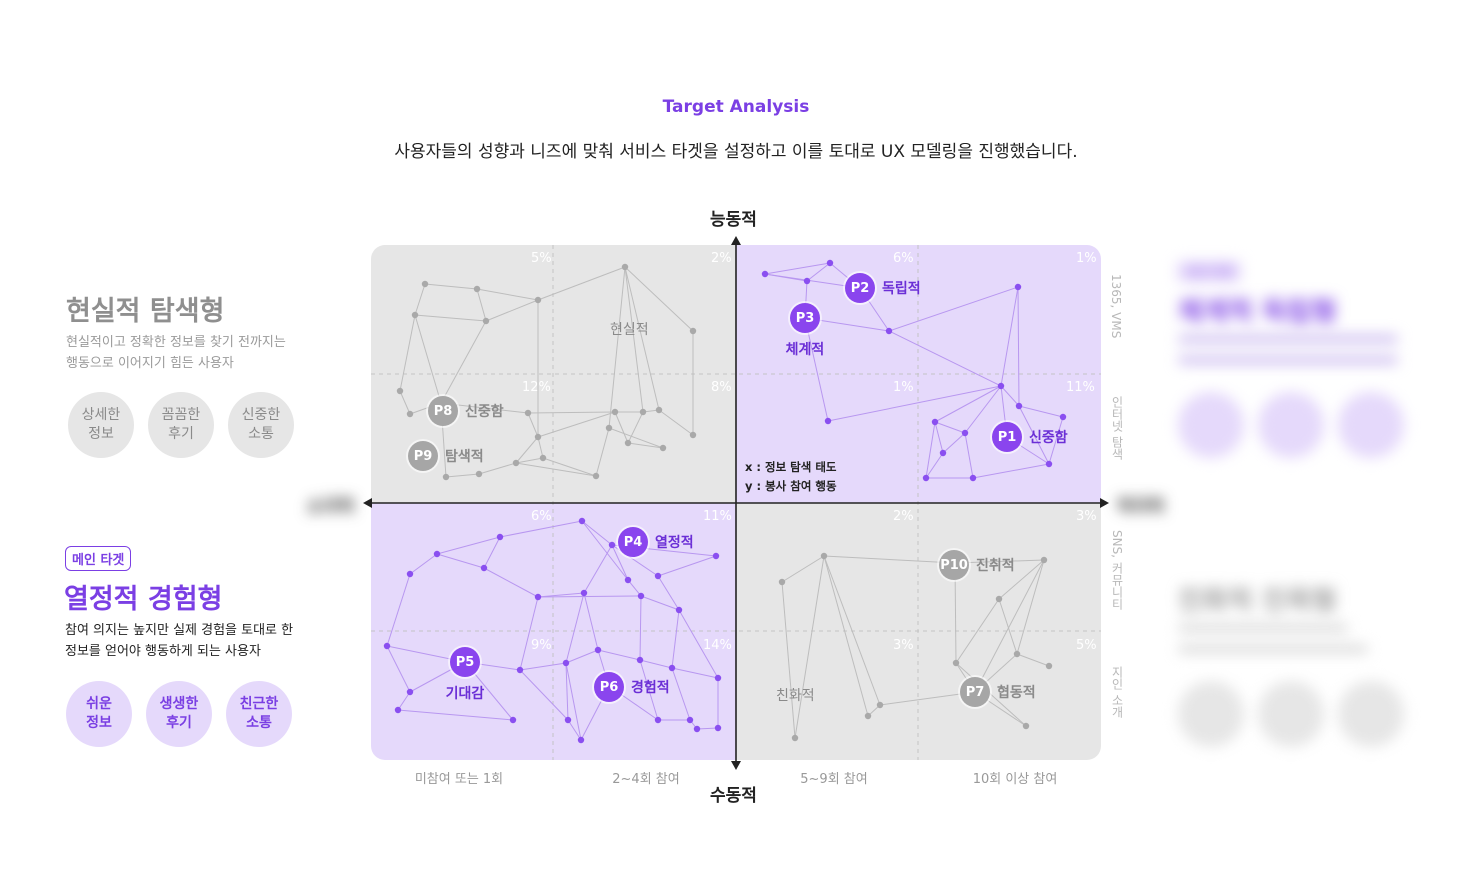 The image size is (1472, 896). I want to click on type-title-systematic: 체계적 독립형, so click(1257, 312).